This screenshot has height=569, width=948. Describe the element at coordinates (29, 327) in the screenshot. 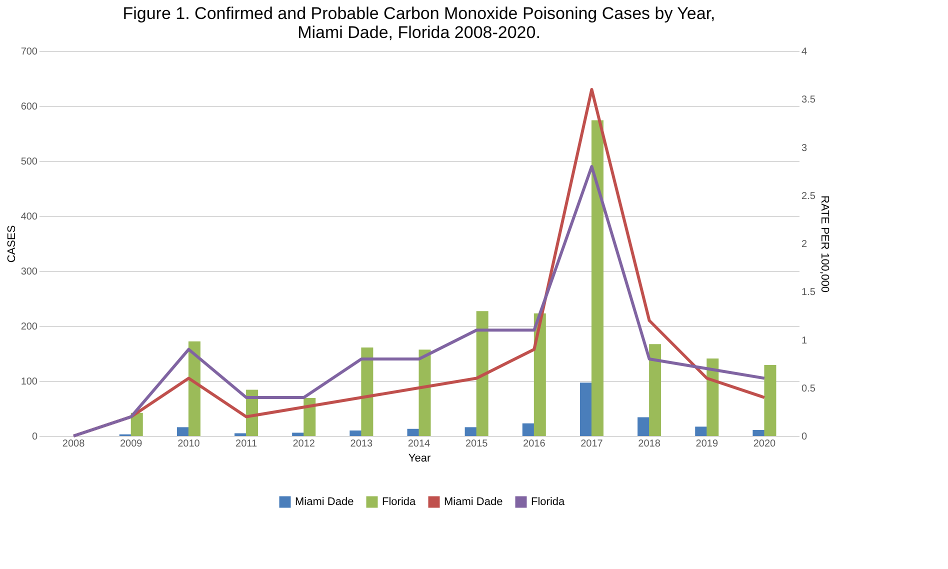

I see `y-tick-label: 200` at that location.